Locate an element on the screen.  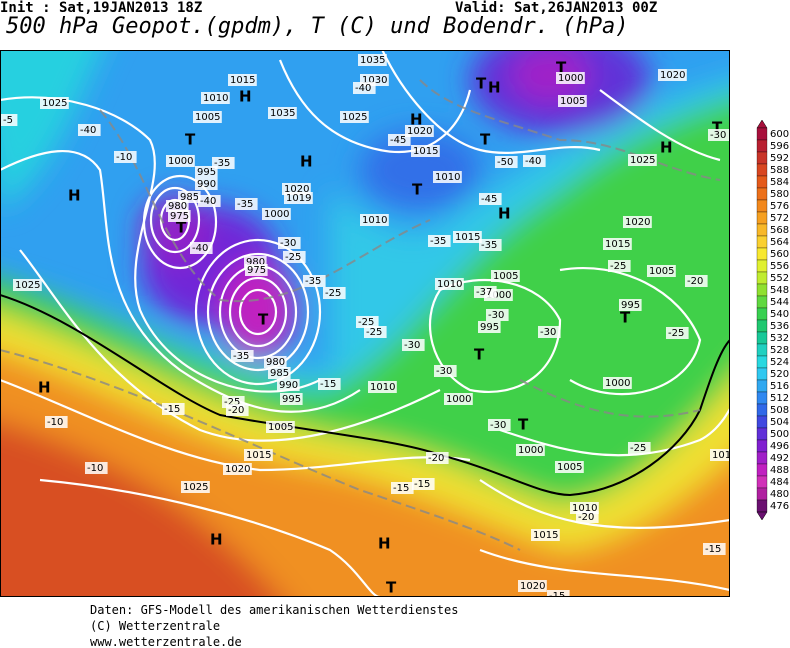
scale-label: 580 is located at coordinates (779, 194).